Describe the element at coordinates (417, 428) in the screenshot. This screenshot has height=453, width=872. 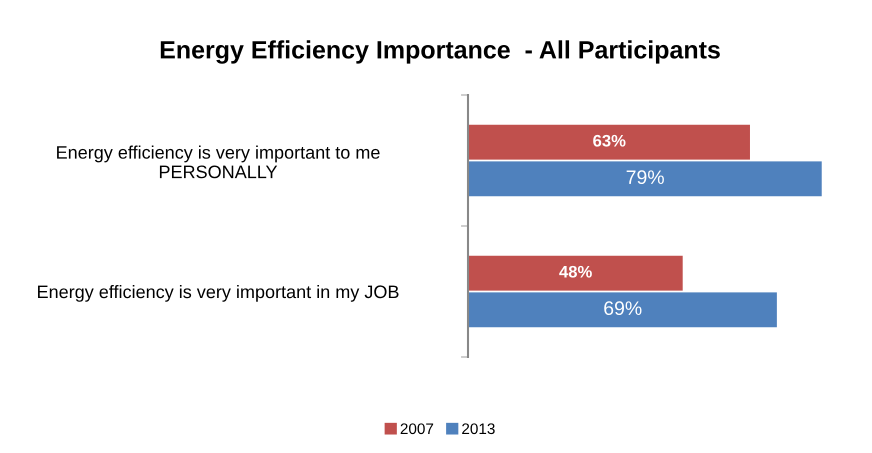
I see `legend-label: 2007` at that location.